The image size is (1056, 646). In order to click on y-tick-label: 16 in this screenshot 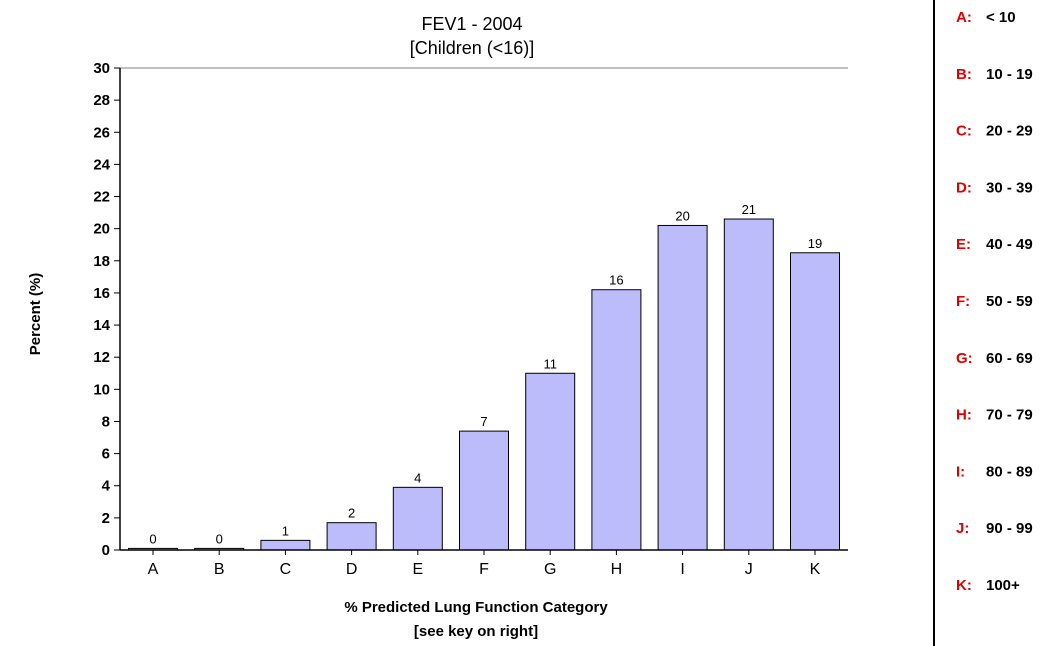, I will do `click(101, 293)`.